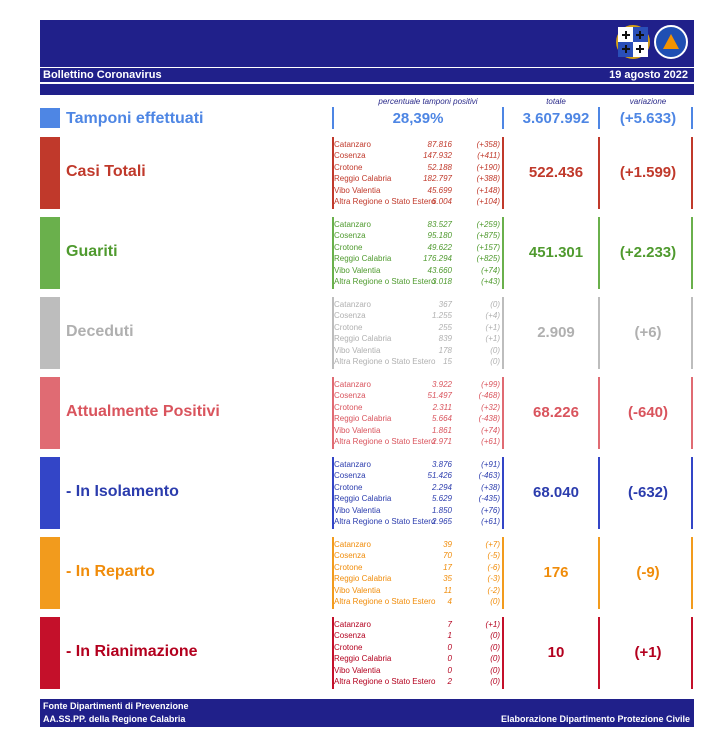  Describe the element at coordinates (50, 333) in the screenshot. I see `deceduti-swatch` at that location.